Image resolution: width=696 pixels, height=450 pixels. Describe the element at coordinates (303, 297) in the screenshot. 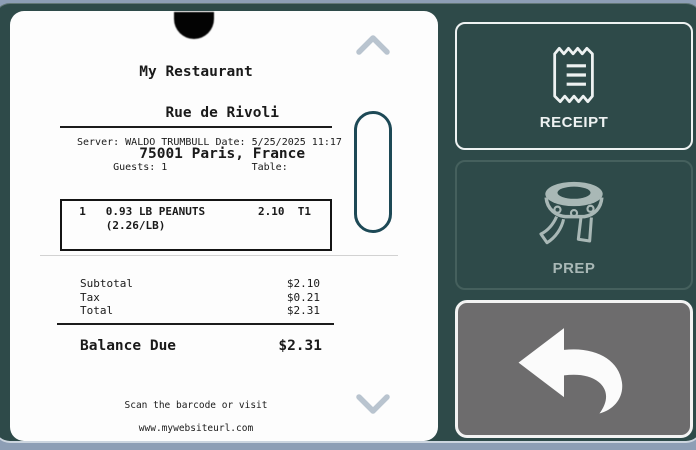

I see `tax-value: $0.21` at that location.